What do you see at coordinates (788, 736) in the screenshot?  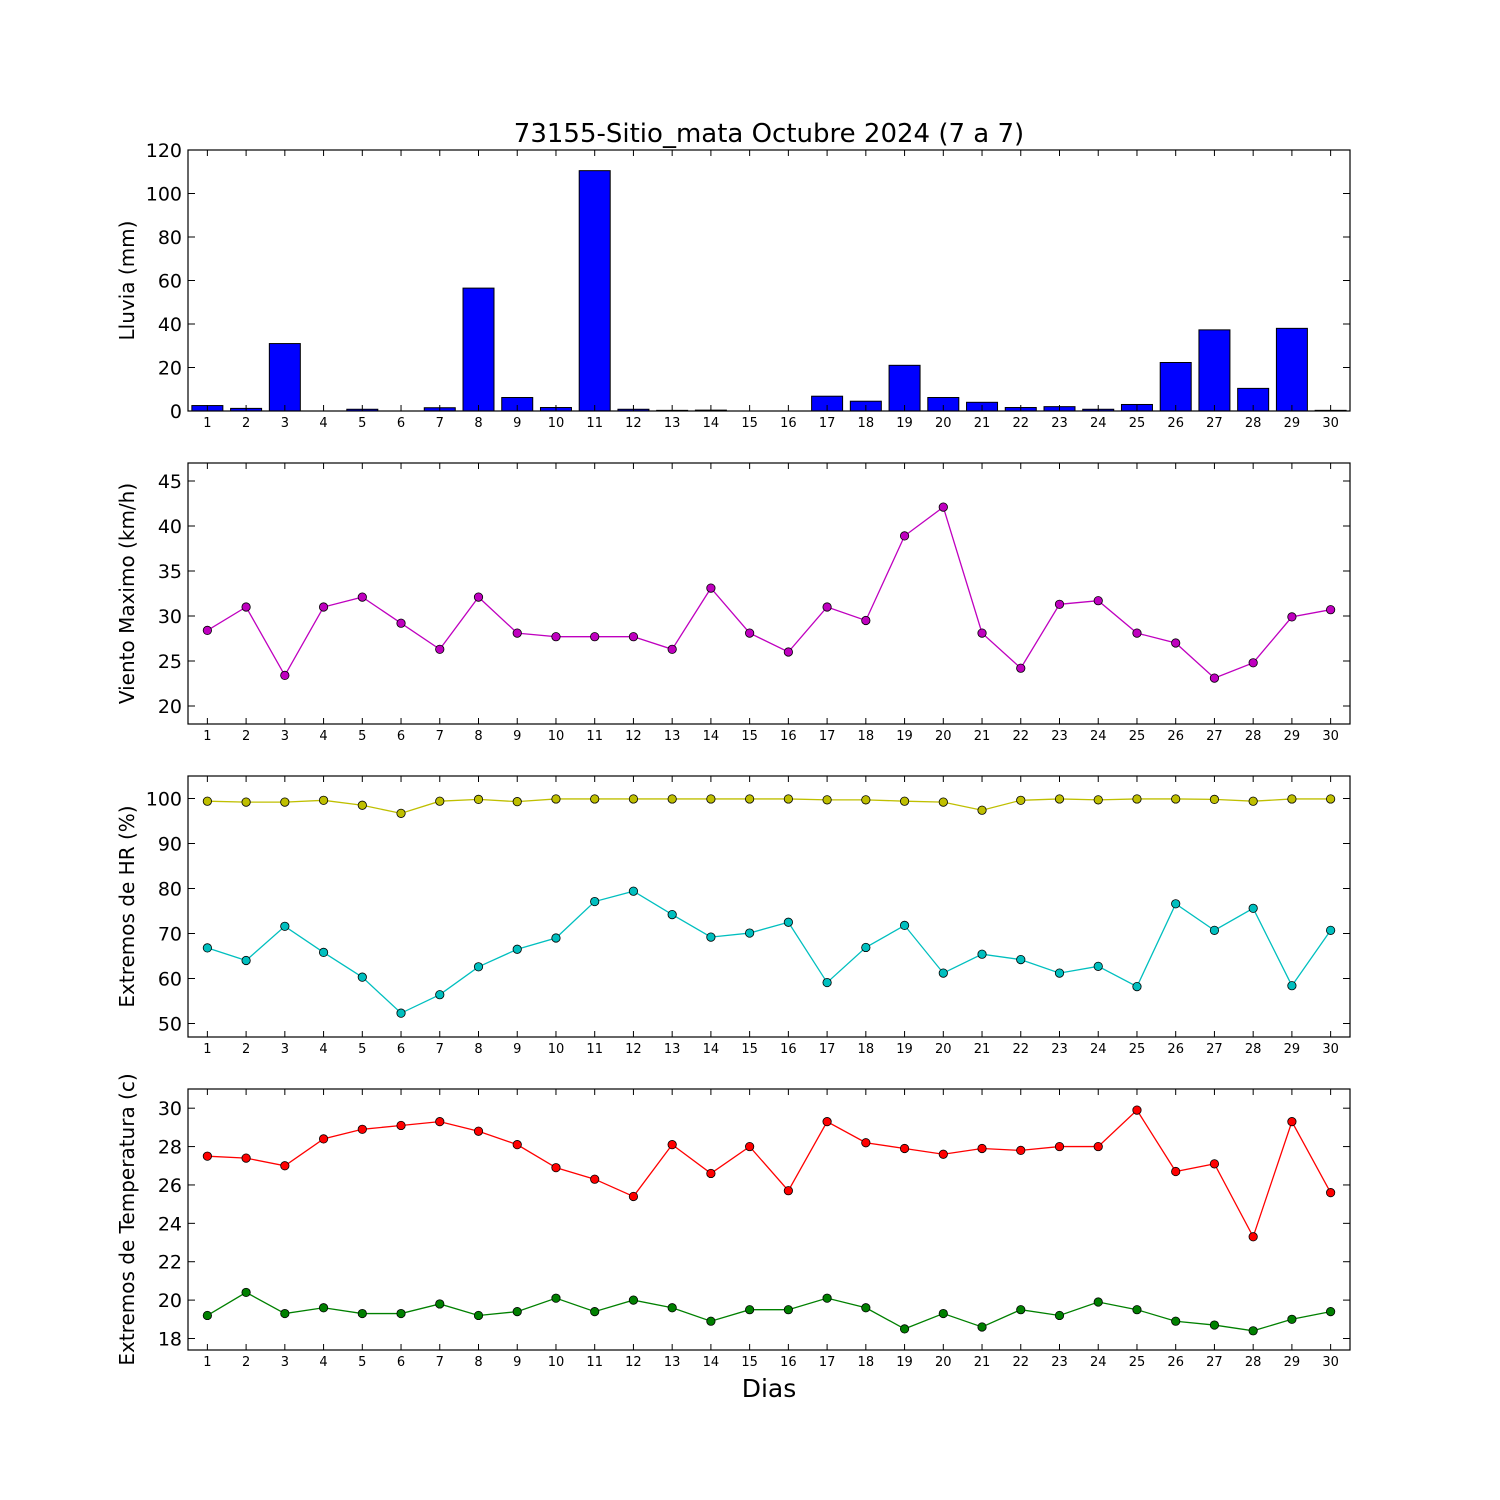 I see `wind-xtick-label: 16` at bounding box center [788, 736].